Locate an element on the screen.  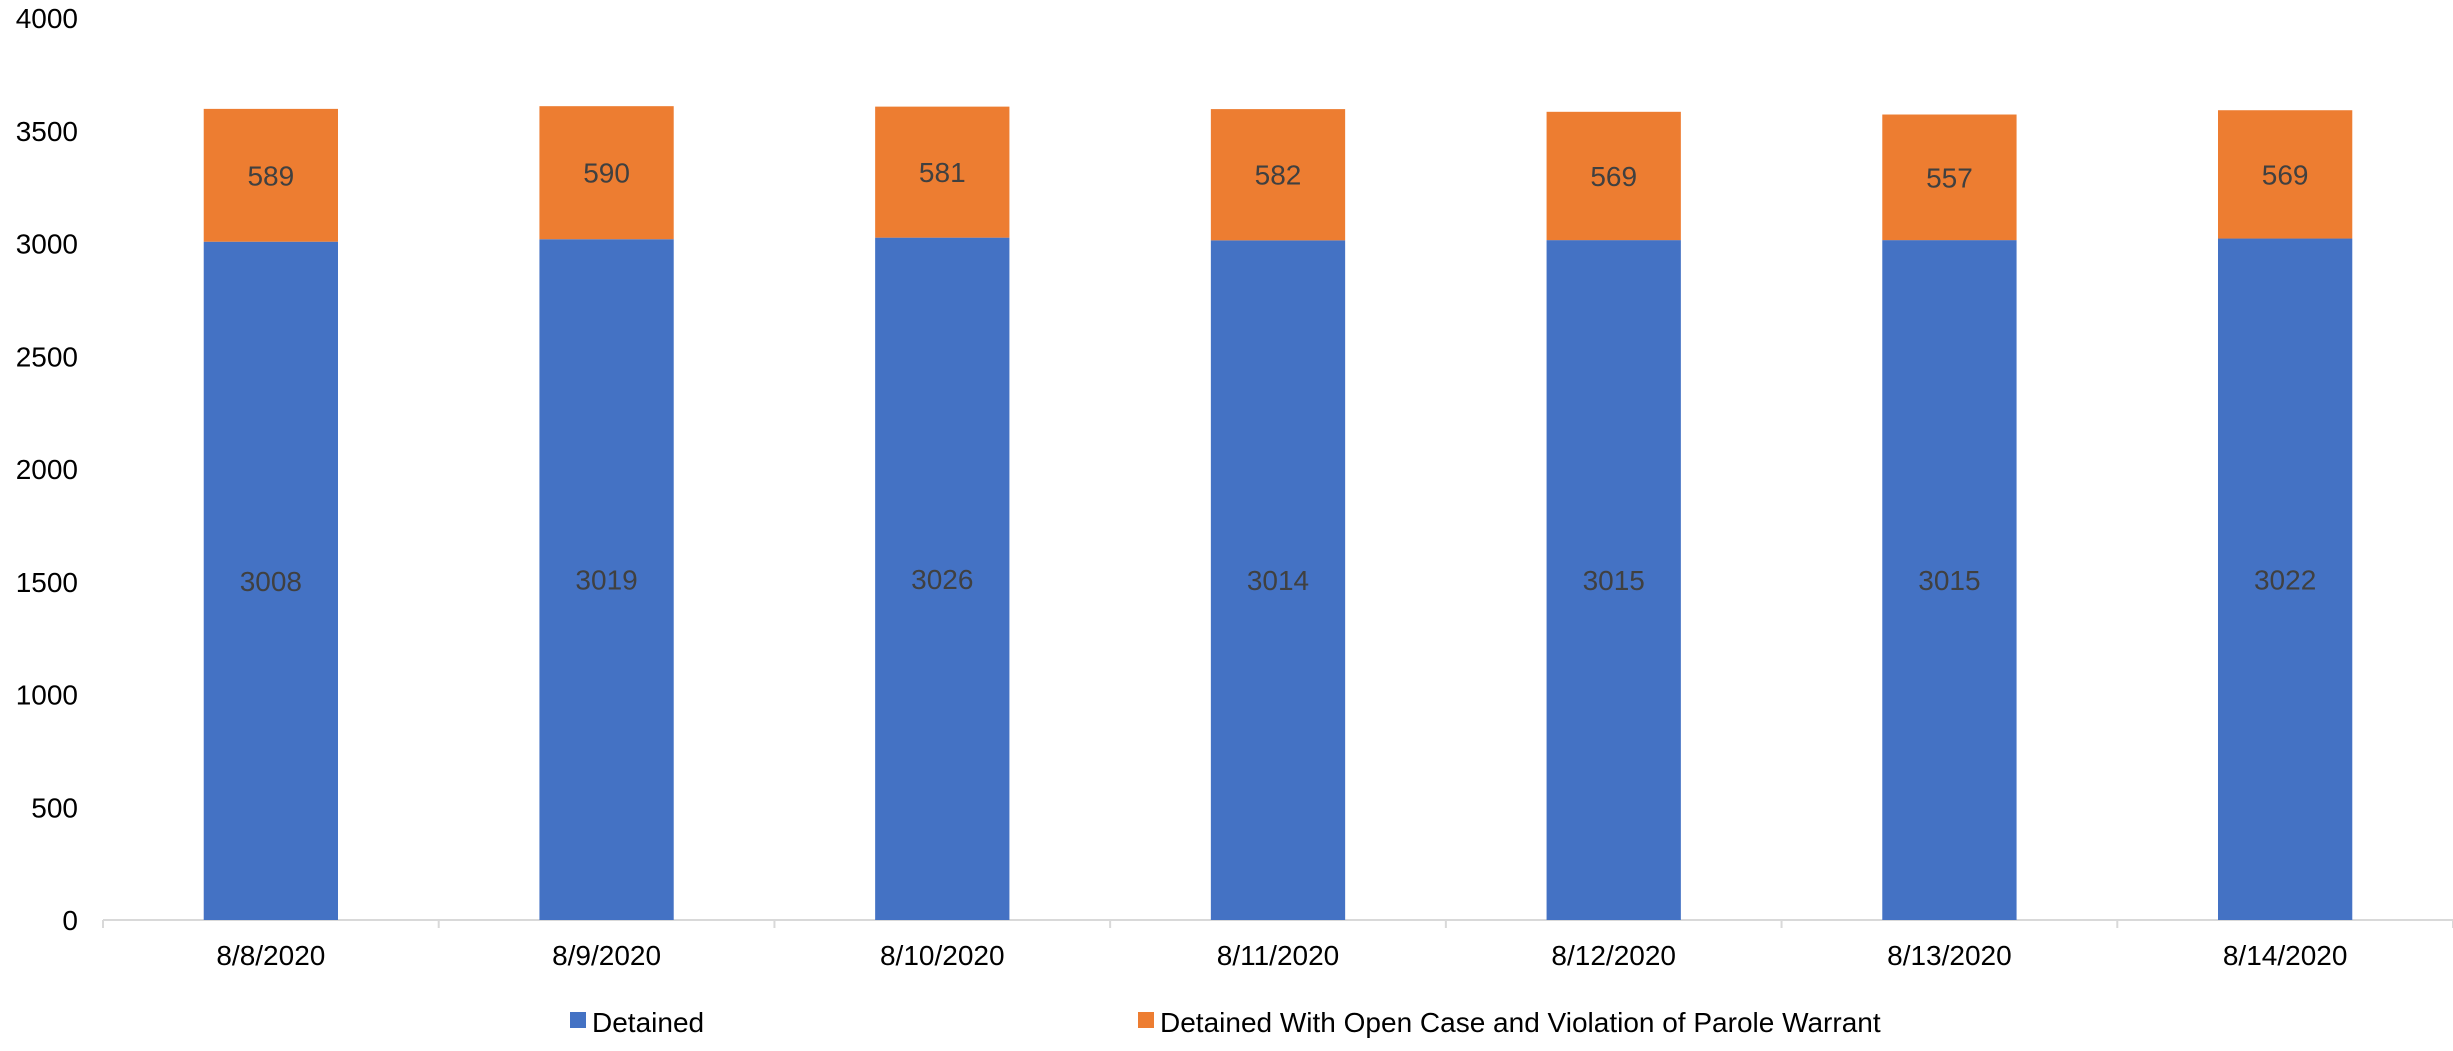
y-tick-label: 3000 is located at coordinates (47, 244).